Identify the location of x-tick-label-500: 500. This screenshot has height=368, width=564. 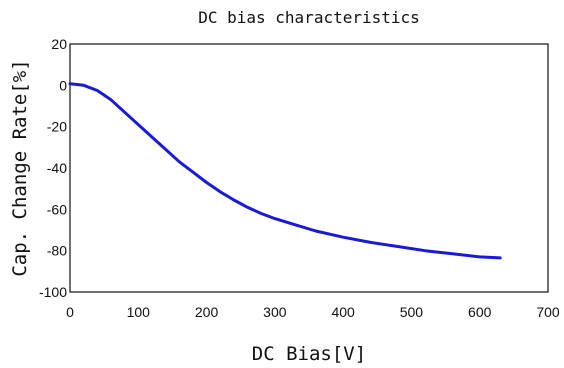
(412, 312).